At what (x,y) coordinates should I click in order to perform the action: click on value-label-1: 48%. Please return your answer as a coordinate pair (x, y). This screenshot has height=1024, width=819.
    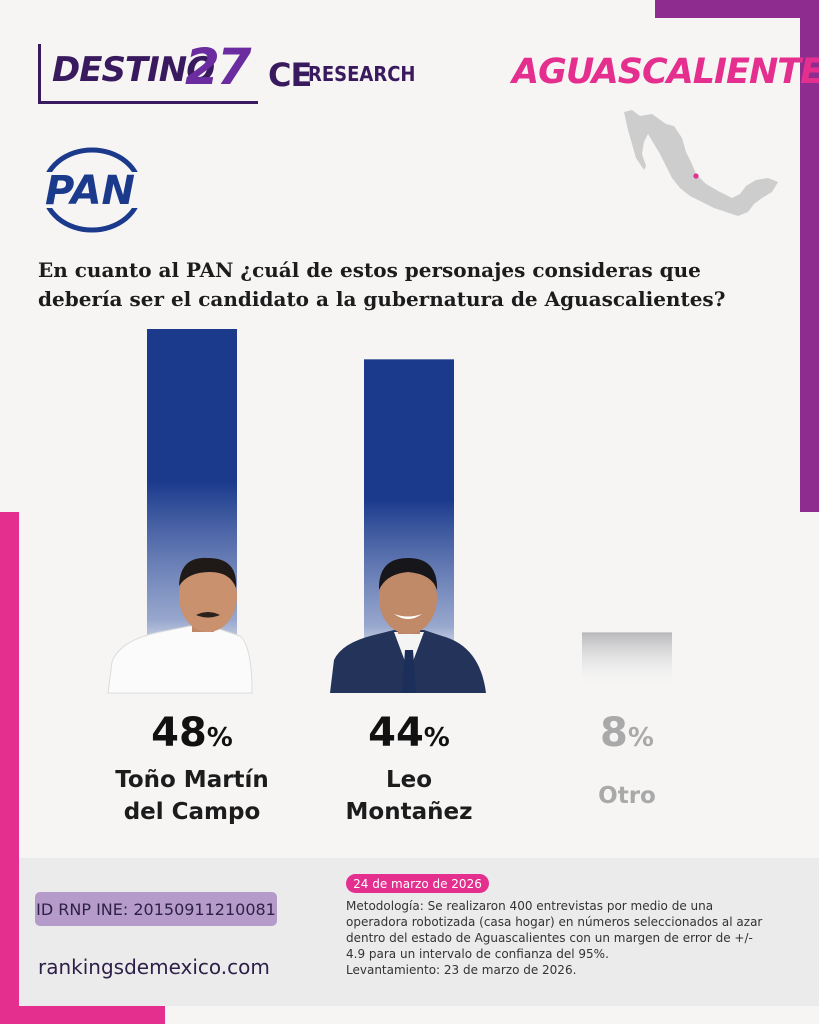
    Looking at the image, I should click on (192, 733).